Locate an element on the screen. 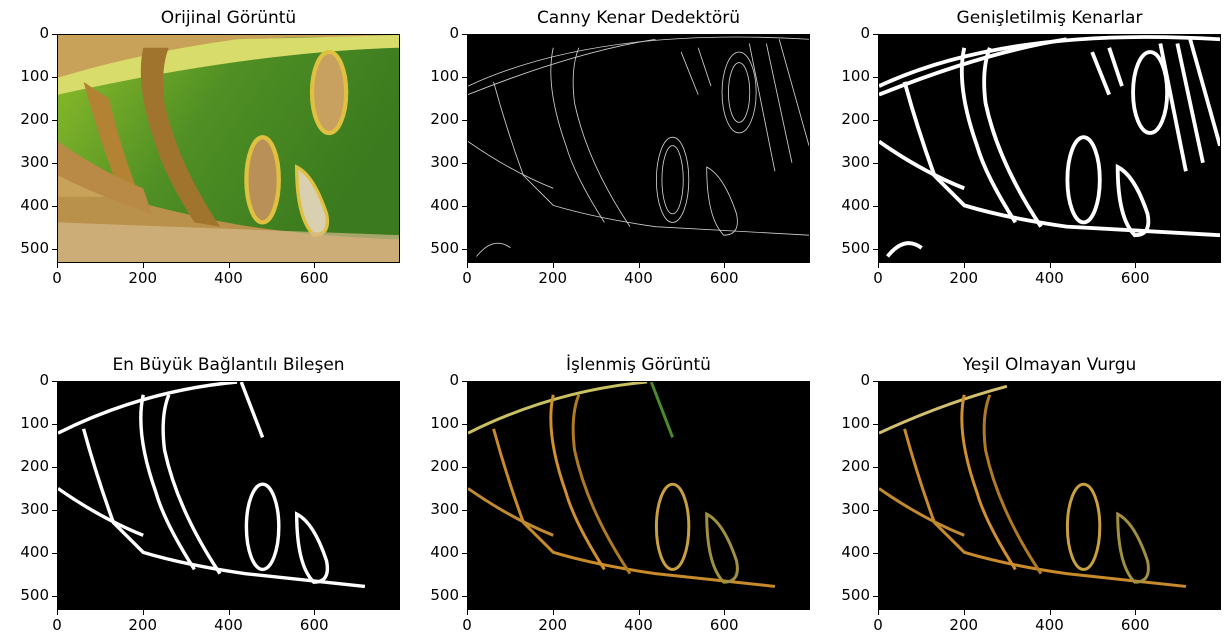 The width and height of the screenshot is (1227, 638). panel-title: Genişletilmiş Kenarlar is located at coordinates (1049, 18).